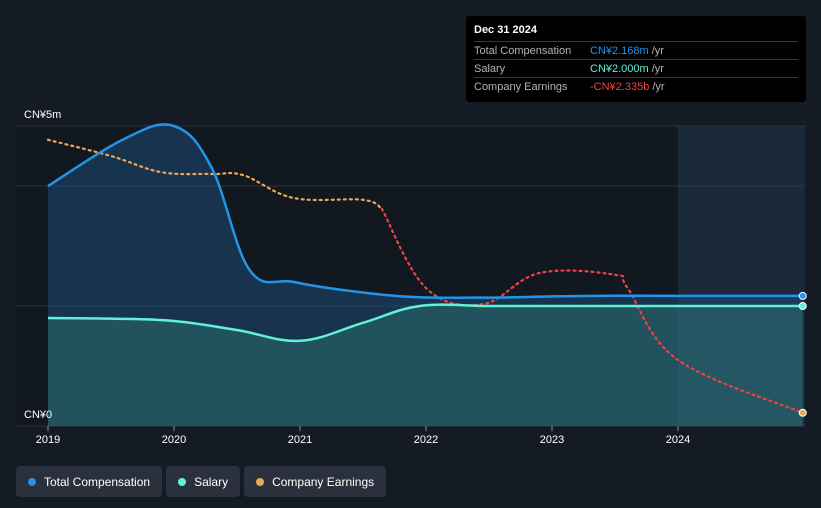  I want to click on tooltip-row-total-compensation: Total Compensation CN¥2.168m /yr, so click(636, 50).